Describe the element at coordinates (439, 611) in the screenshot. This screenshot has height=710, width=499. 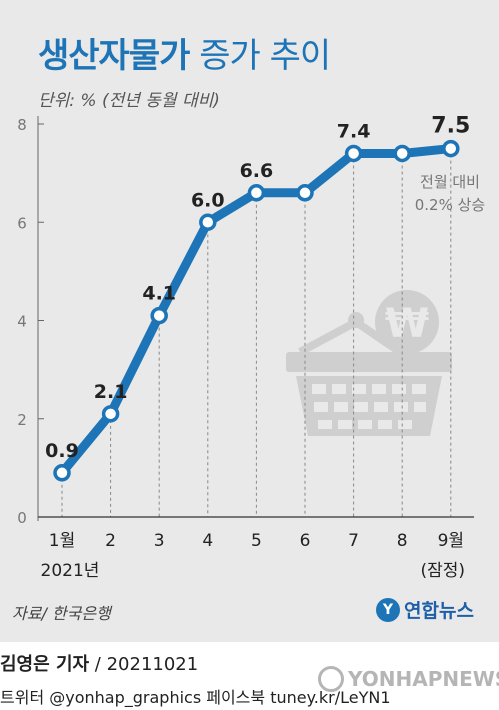
I see `yonhap-logo-text: 연합뉴스` at that location.